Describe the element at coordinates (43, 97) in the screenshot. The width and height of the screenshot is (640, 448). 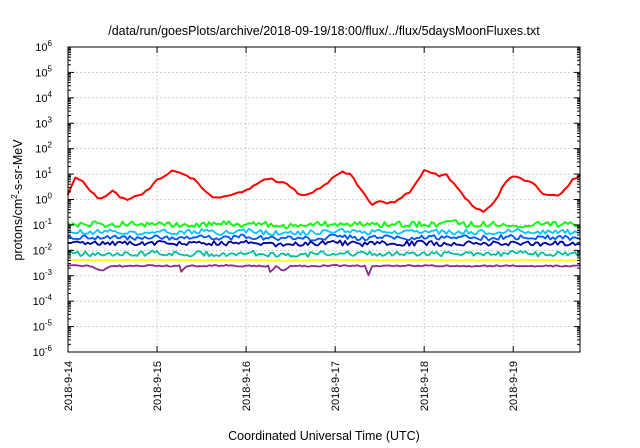
I see `y-tick-label: 10⁴` at that location.